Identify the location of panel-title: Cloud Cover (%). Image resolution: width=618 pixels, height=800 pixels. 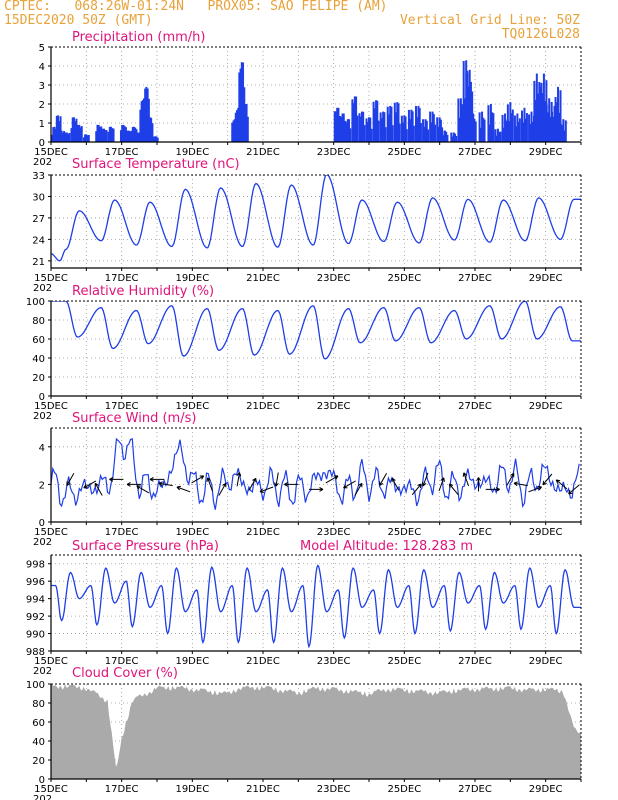
(125, 673).